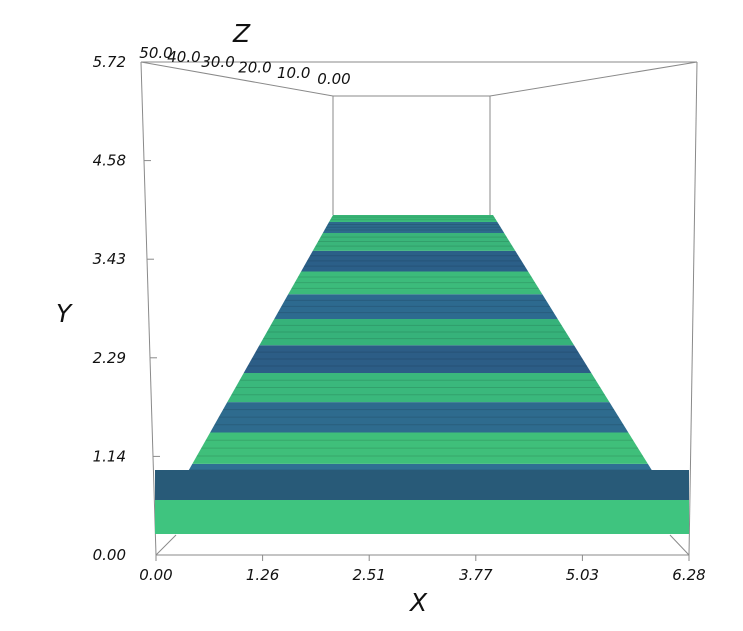 Image resolution: width=743 pixels, height=631 pixels. I want to click on x-tick-label-4: 5.03, so click(582, 575).